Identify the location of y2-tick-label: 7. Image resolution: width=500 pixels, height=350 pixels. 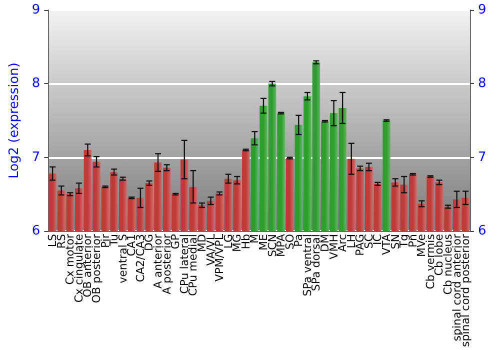
(482, 157).